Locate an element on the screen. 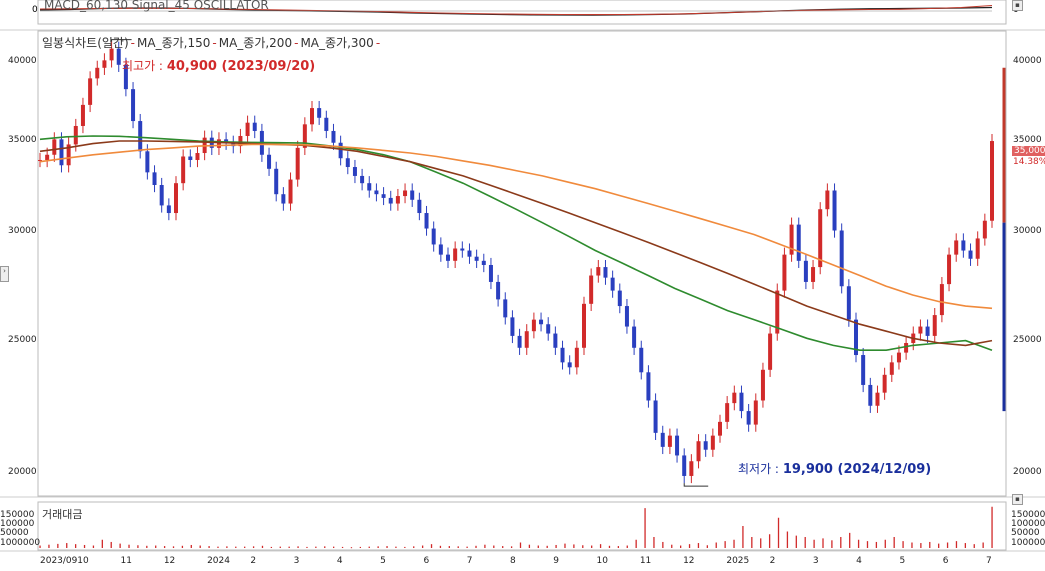 This screenshot has height=571, width=1045. legend-item-ma200: MA_종가,200 is located at coordinates (255, 43).